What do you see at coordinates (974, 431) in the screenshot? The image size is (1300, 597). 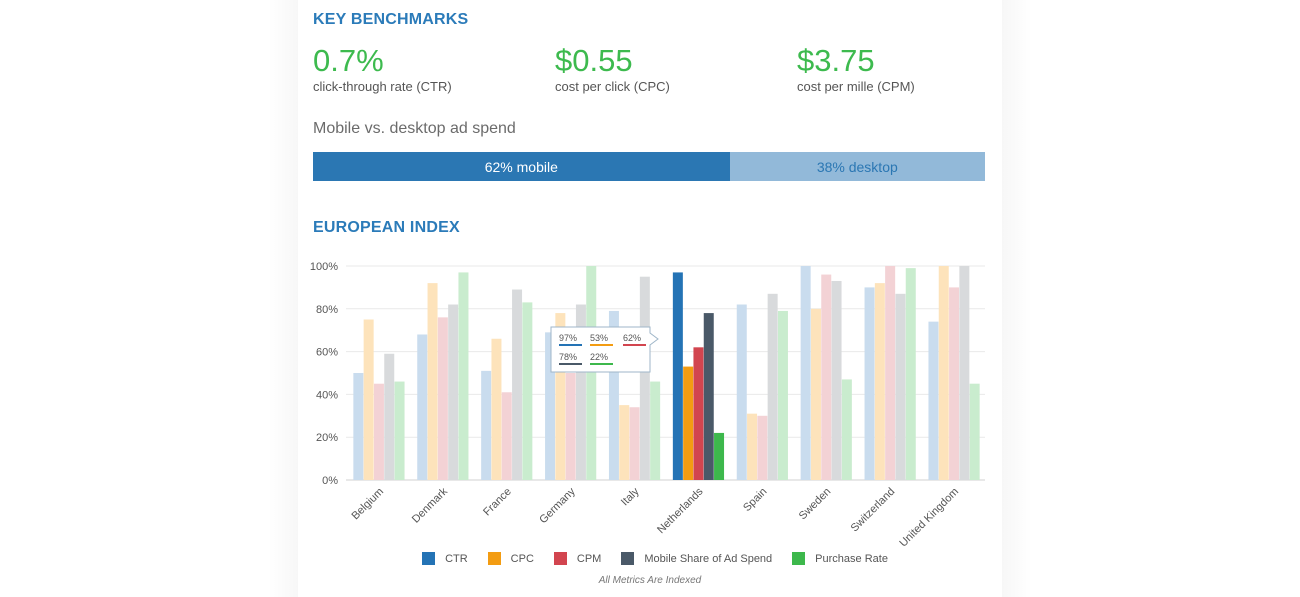 I see `bar-united-kingdom-purchase-rate` at bounding box center [974, 431].